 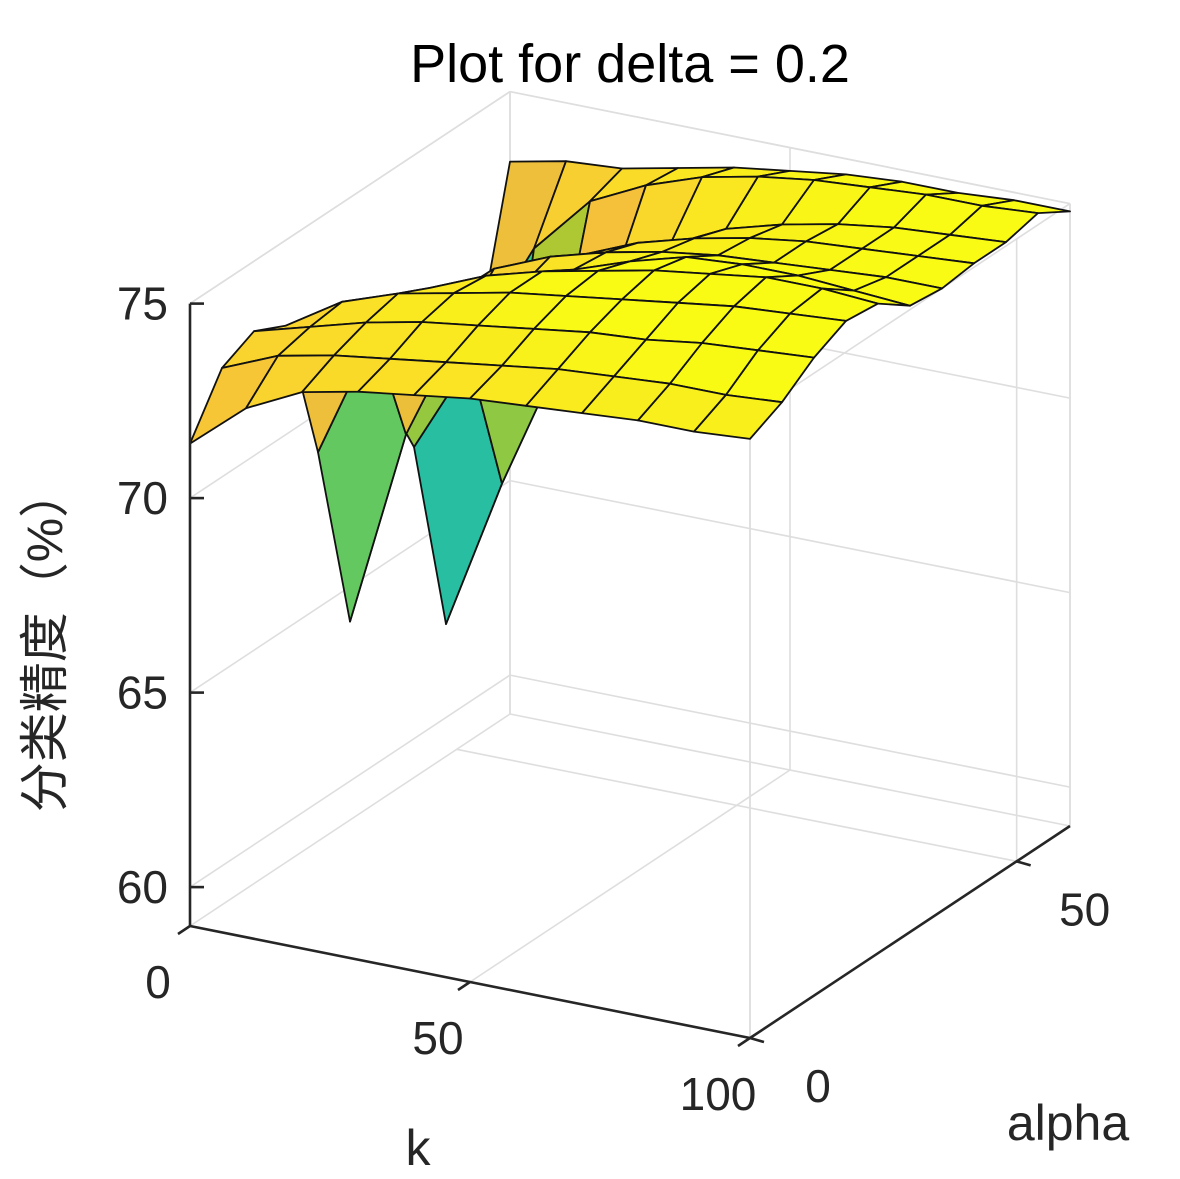 What do you see at coordinates (910, 932) in the screenshot?
I see `y-axis-line` at bounding box center [910, 932].